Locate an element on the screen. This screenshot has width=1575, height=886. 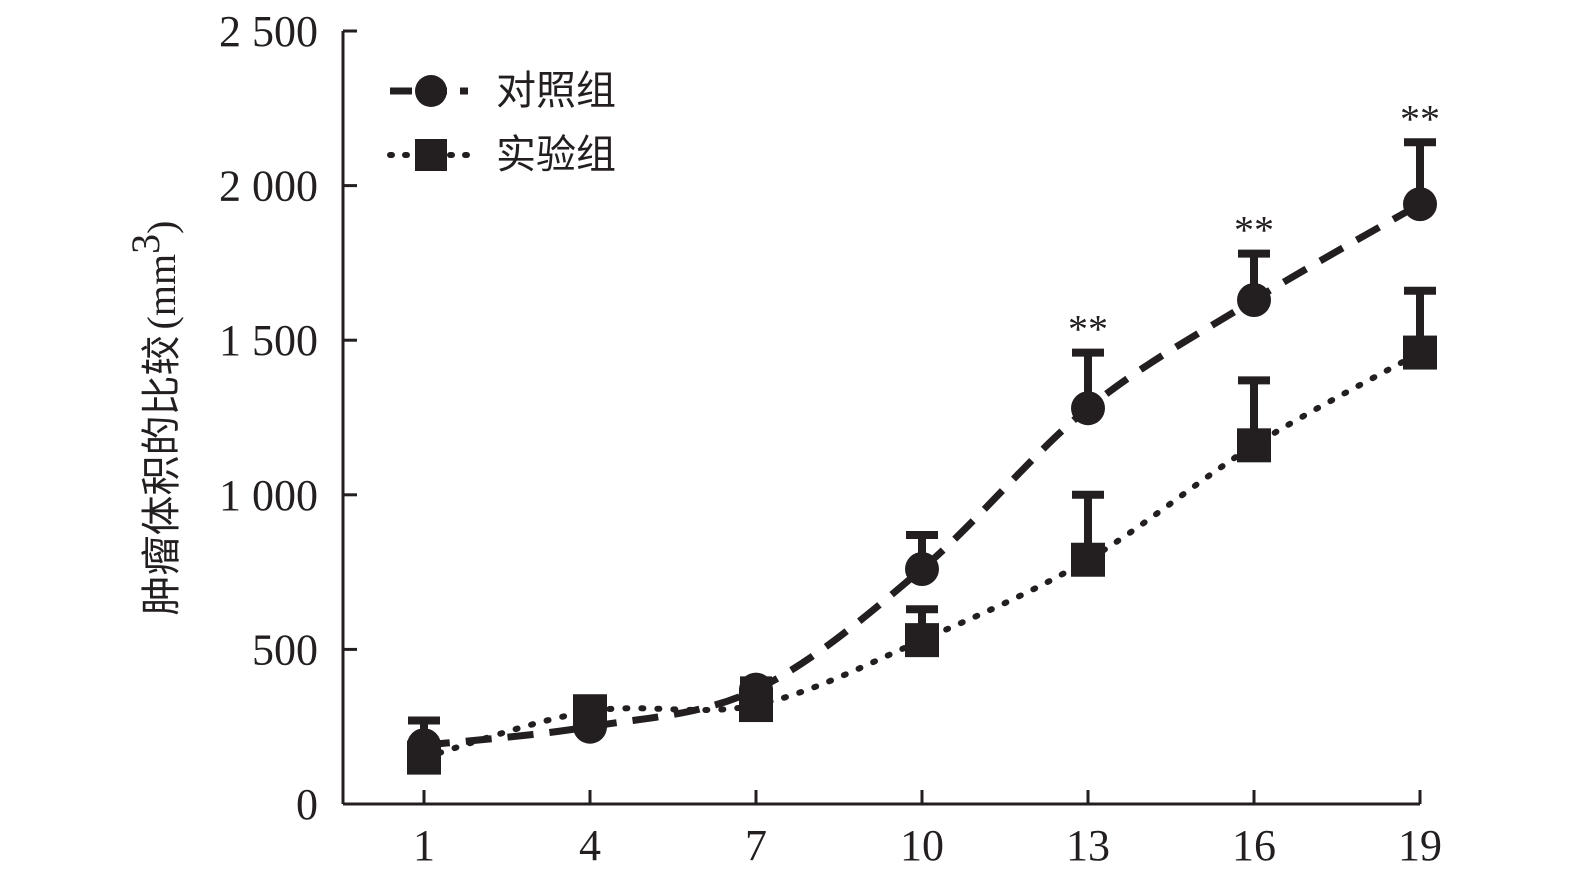
significance-annotations: ** ** ** is located at coordinates (1254, 223).